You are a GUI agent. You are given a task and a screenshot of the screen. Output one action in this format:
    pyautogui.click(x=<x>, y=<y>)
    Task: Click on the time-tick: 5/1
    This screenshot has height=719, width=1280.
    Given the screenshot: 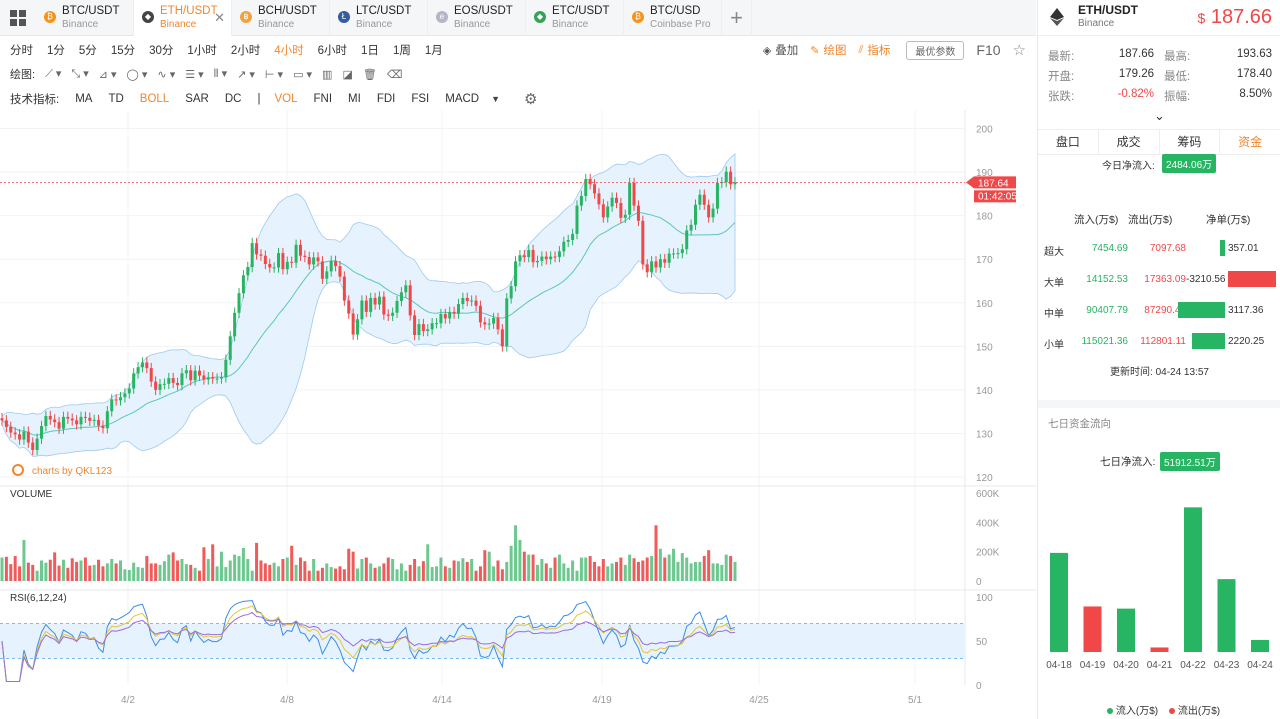 What is the action you would take?
    pyautogui.click(x=915, y=700)
    